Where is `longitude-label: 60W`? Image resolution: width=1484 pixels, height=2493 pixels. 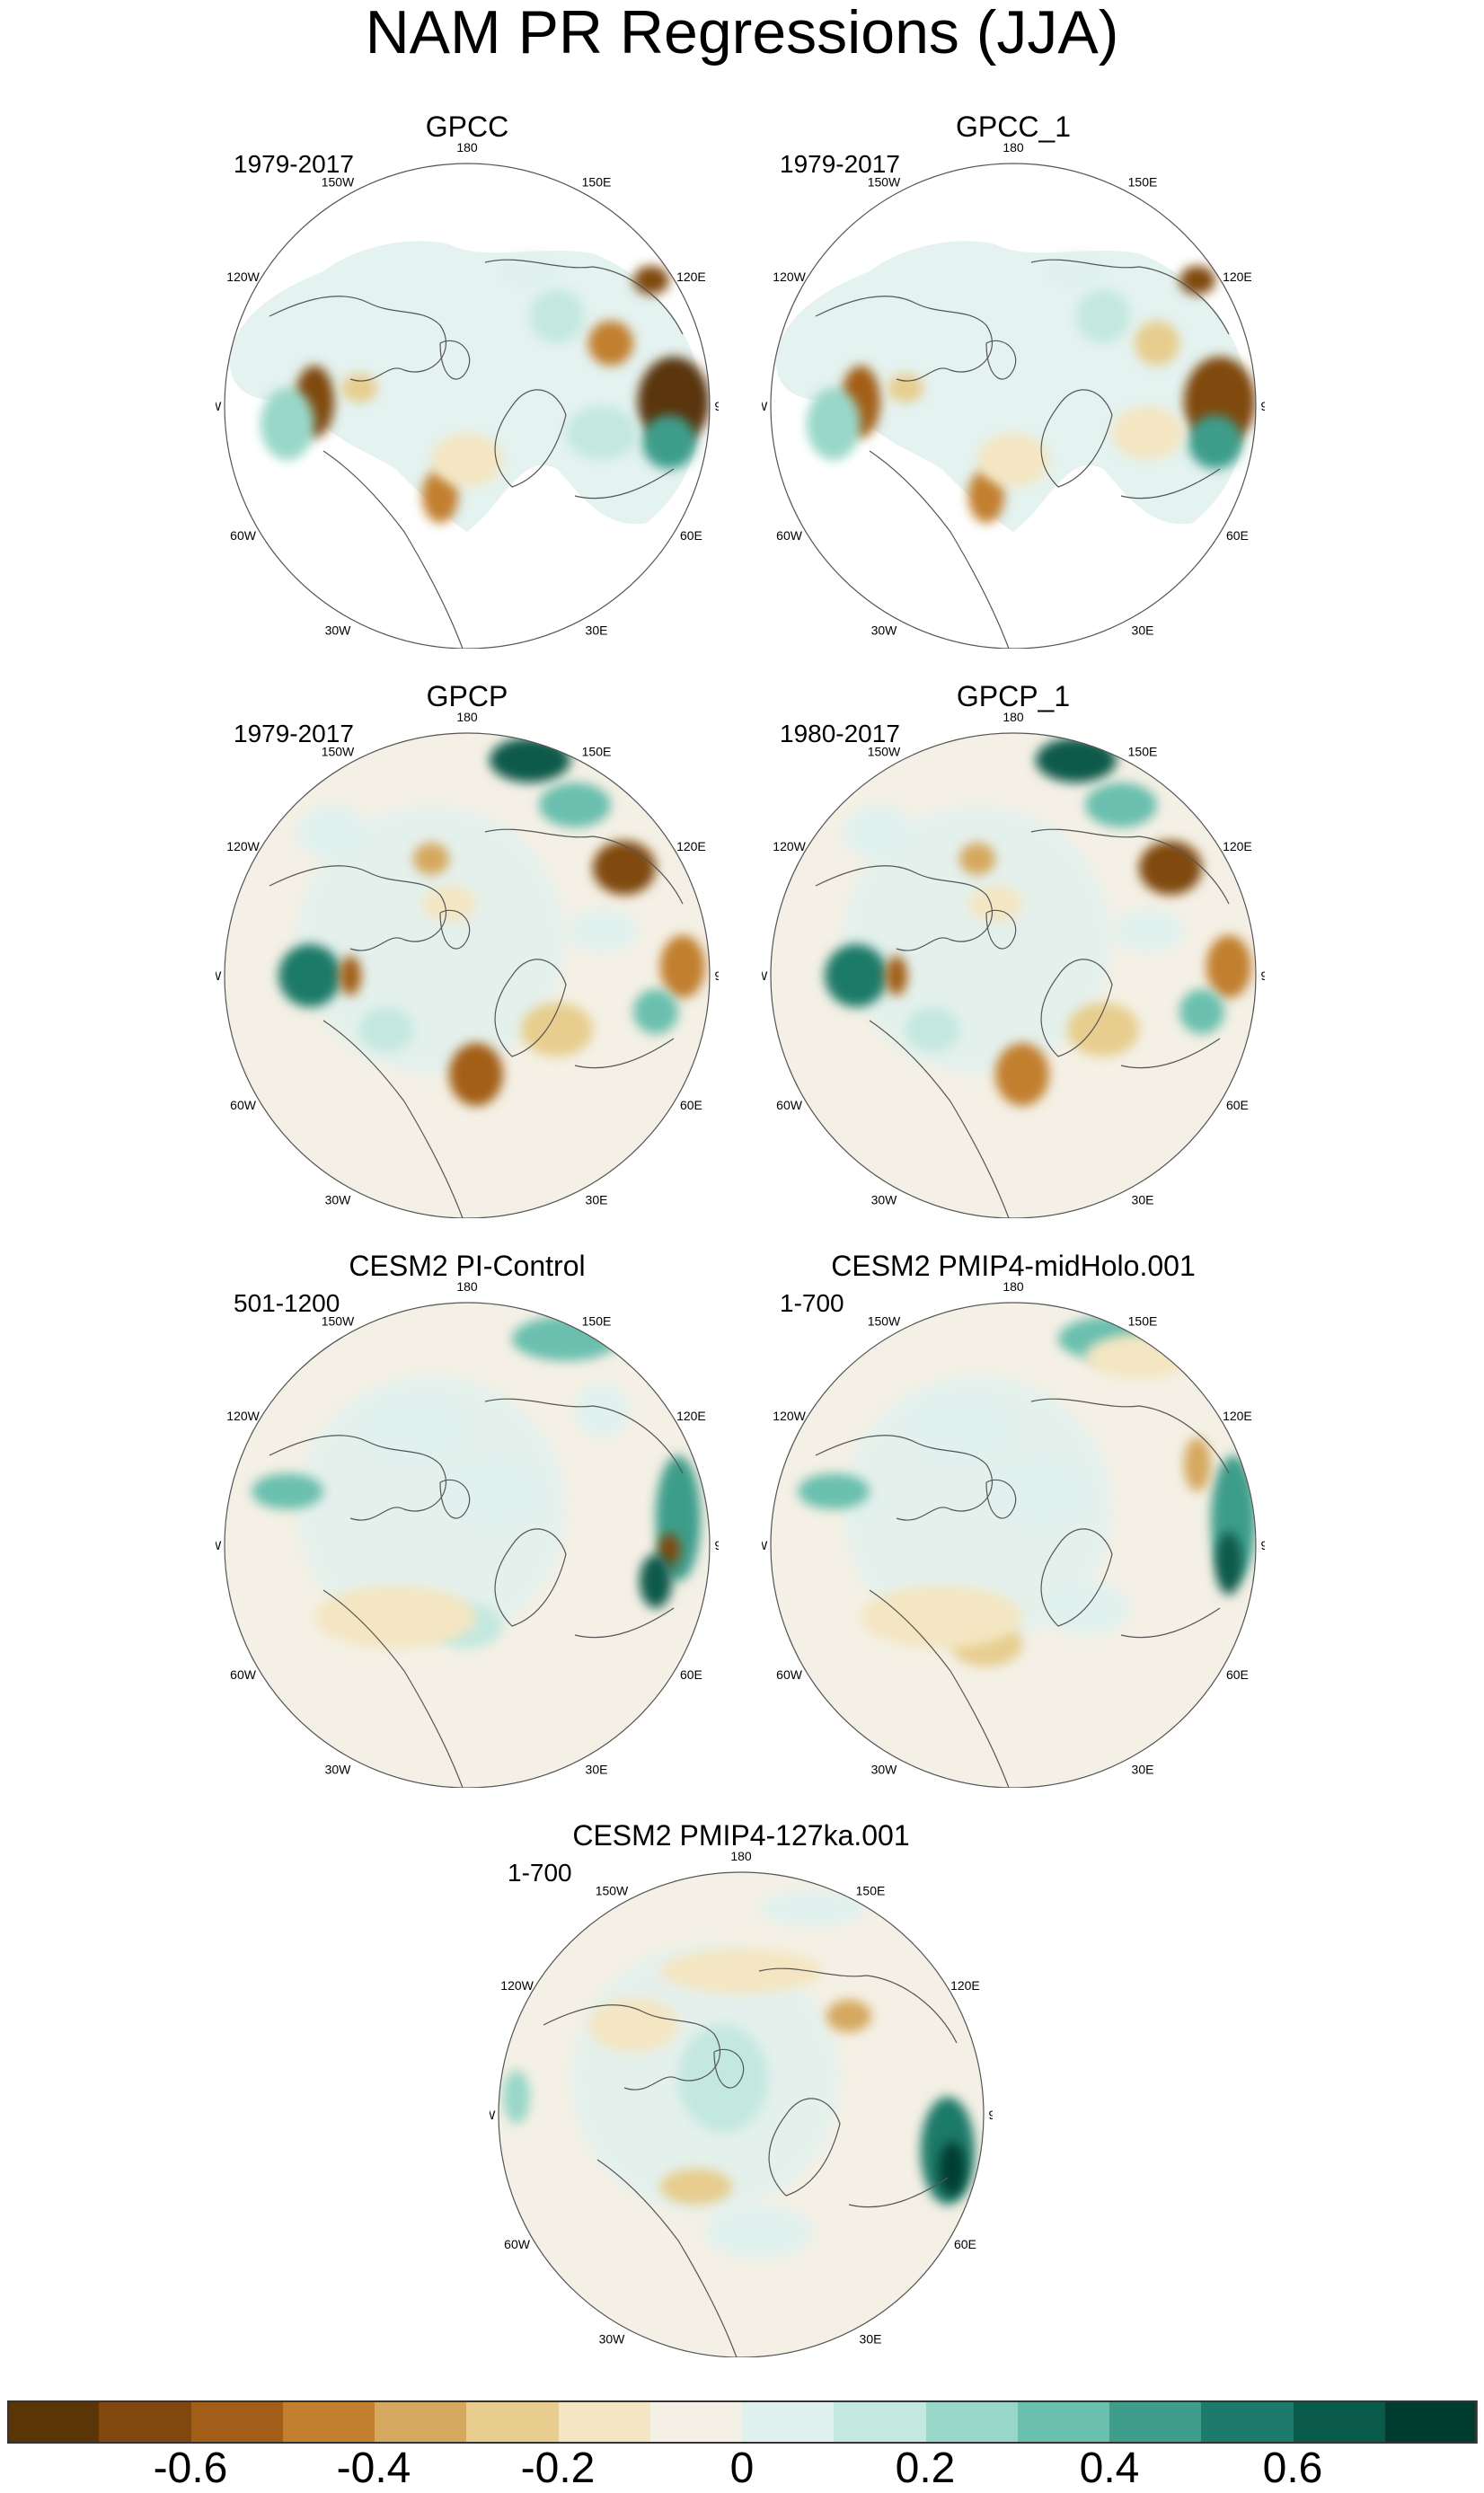
longitude-label: 60W is located at coordinates (789, 1674).